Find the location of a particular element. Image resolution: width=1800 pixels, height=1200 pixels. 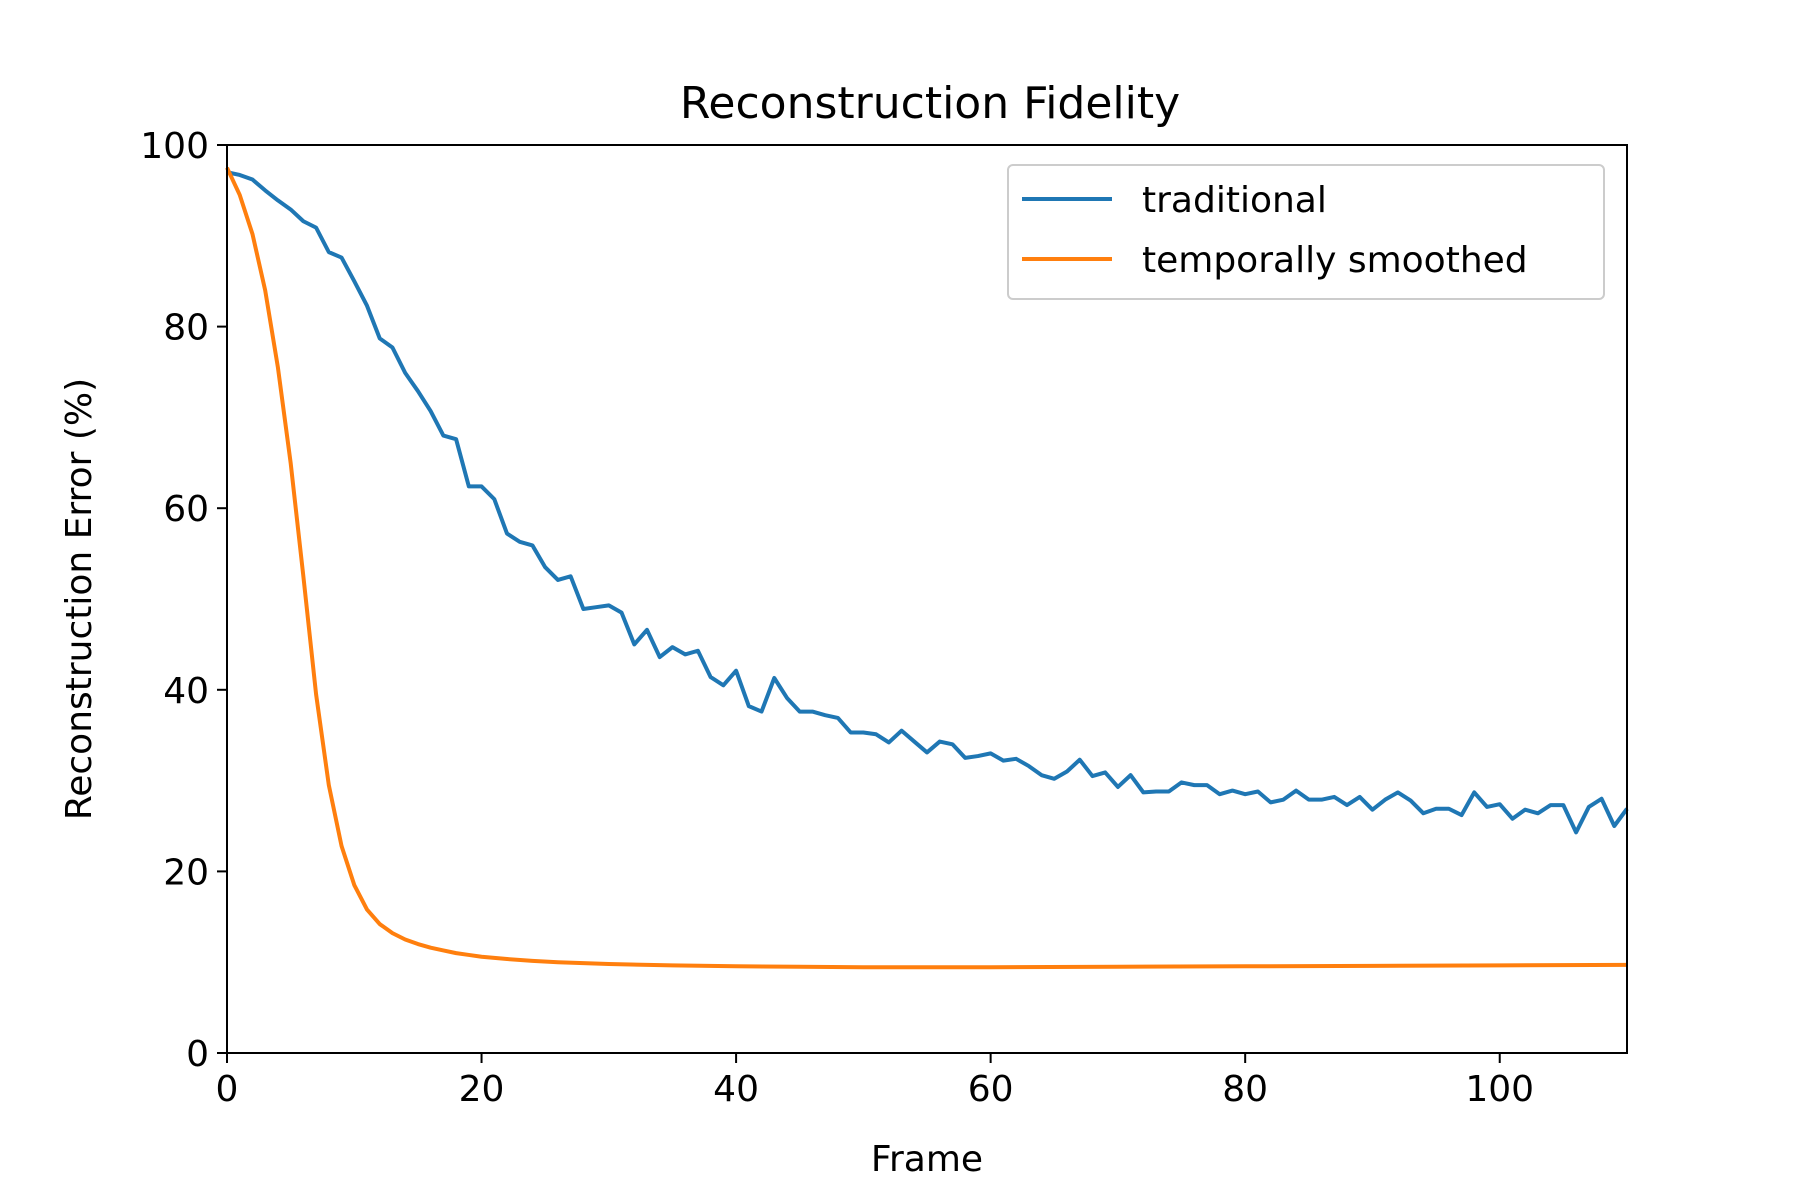

x-tick-label: 100 is located at coordinates (1499, 1089).